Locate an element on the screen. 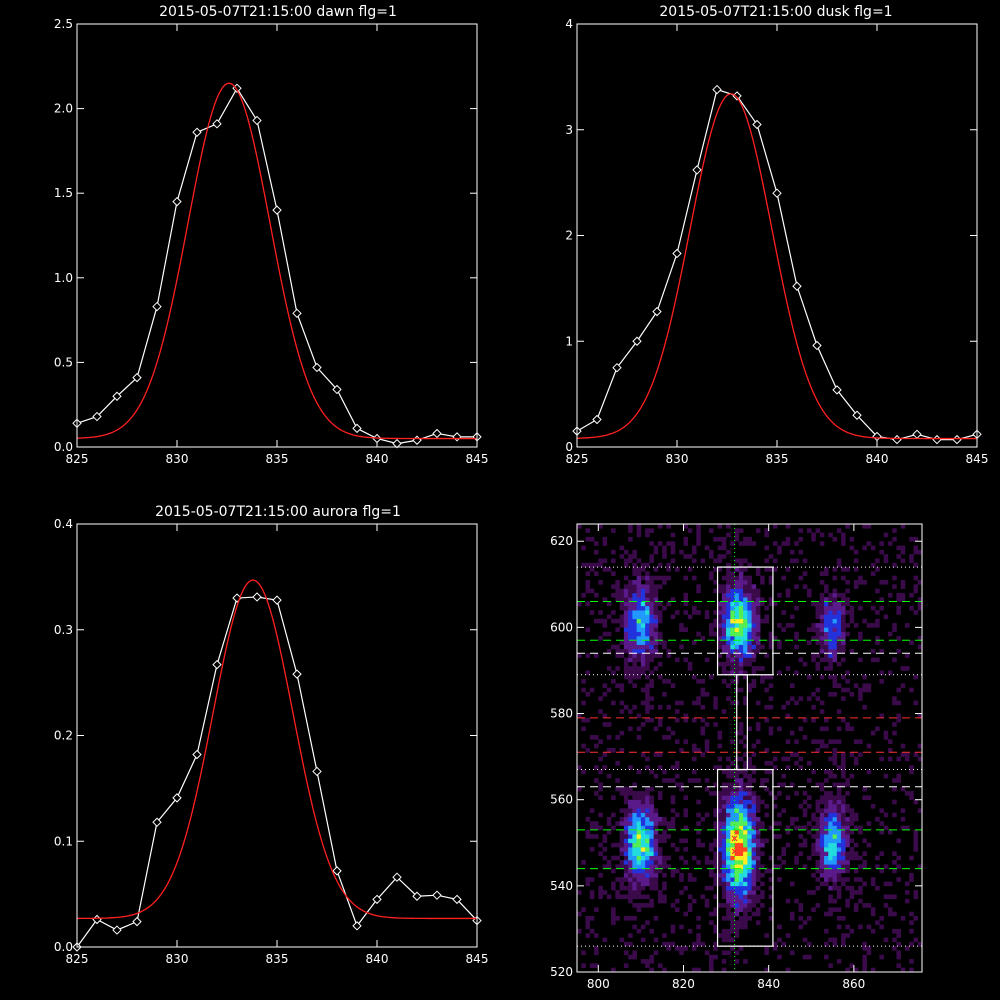 The height and width of the screenshot is (1000, 1000). aurora-ytick-label: 0.1 is located at coordinates (63, 841).